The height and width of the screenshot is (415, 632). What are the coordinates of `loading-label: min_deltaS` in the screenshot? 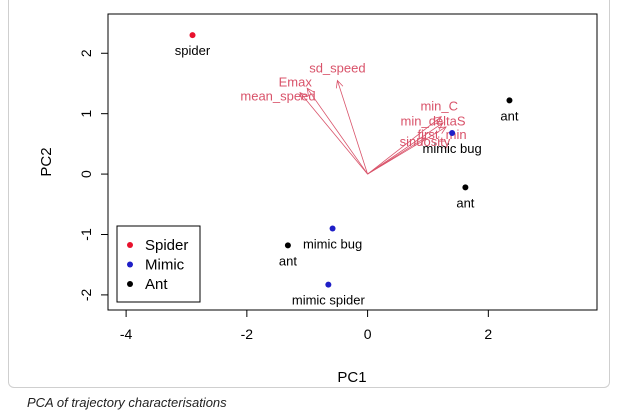 It's located at (433, 121).